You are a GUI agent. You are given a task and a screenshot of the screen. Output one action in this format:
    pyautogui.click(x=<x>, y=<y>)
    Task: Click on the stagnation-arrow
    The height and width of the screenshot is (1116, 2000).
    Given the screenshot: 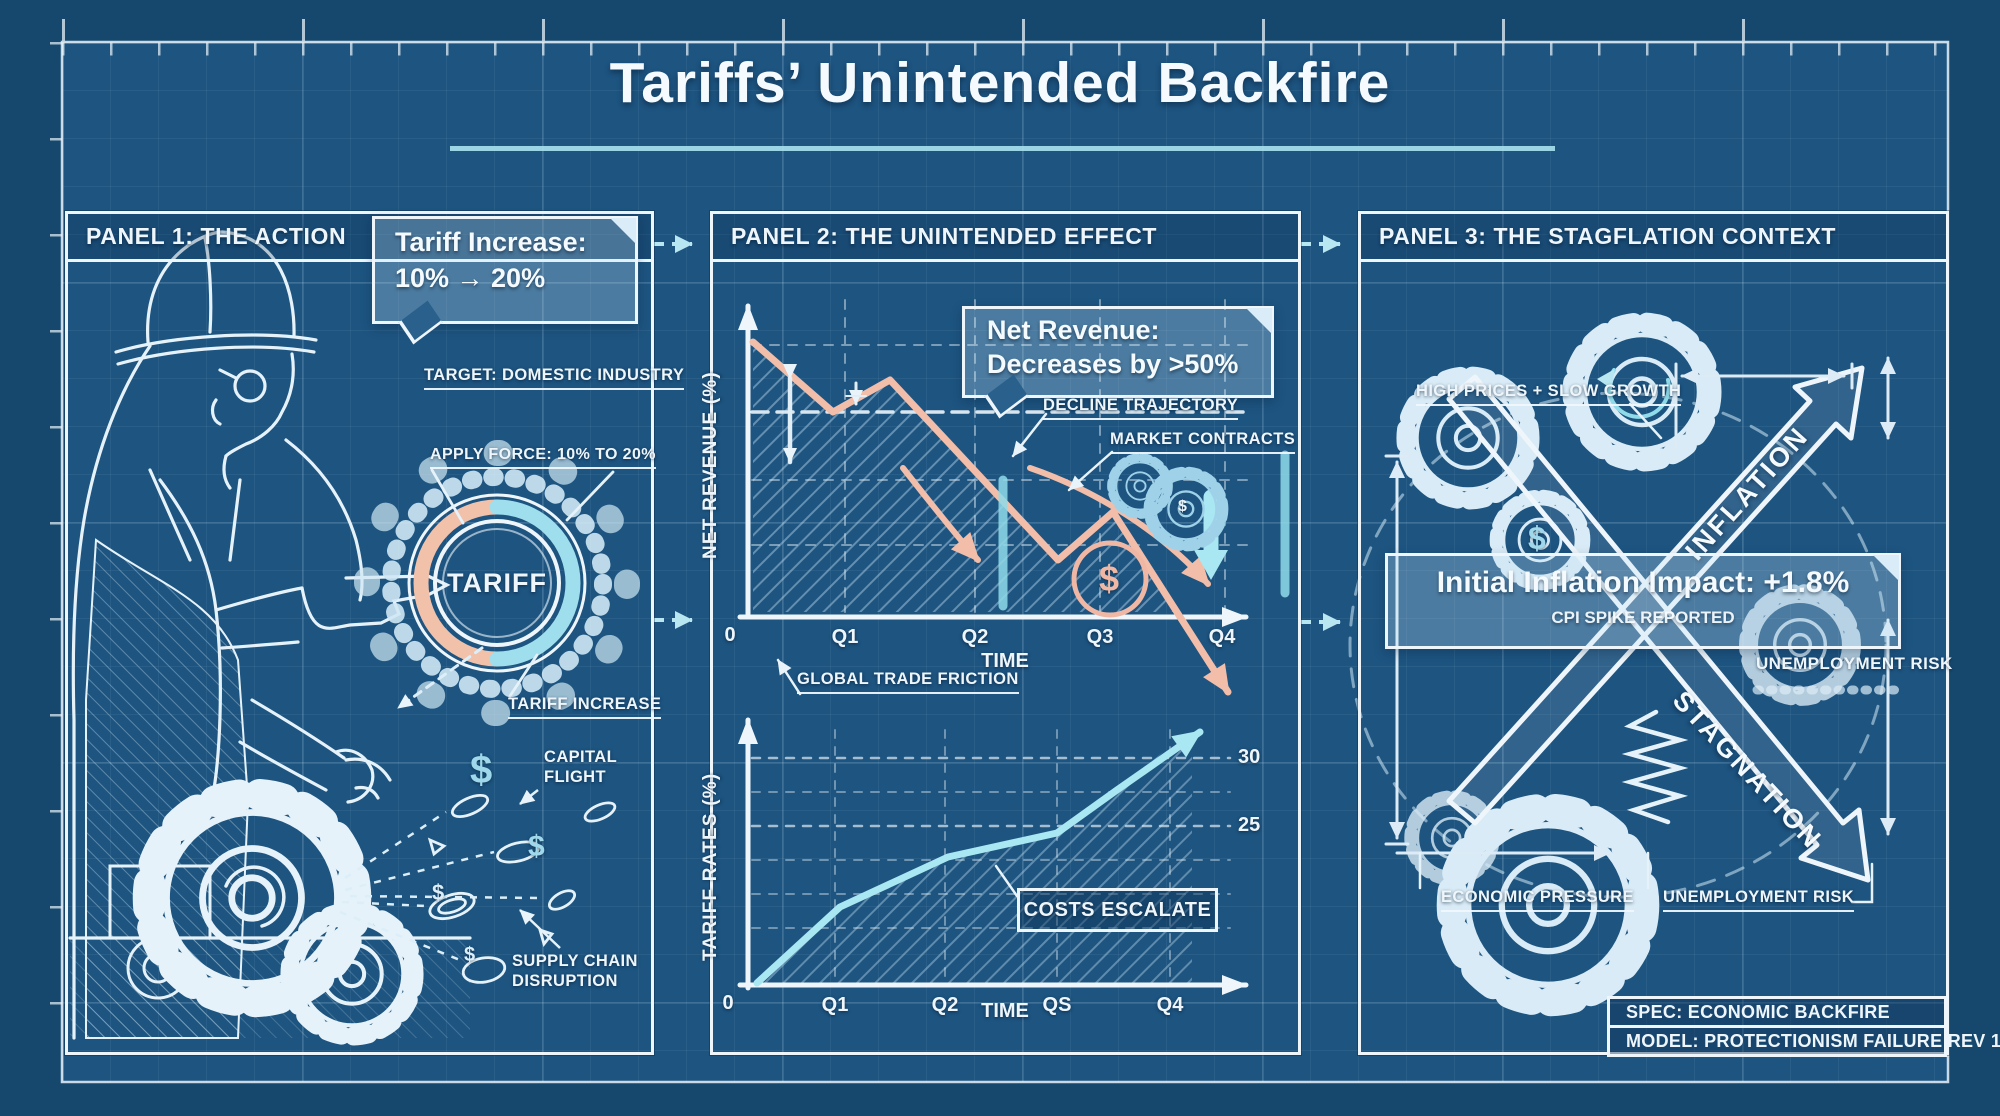 What is the action you would take?
    pyautogui.click(x=1658, y=628)
    